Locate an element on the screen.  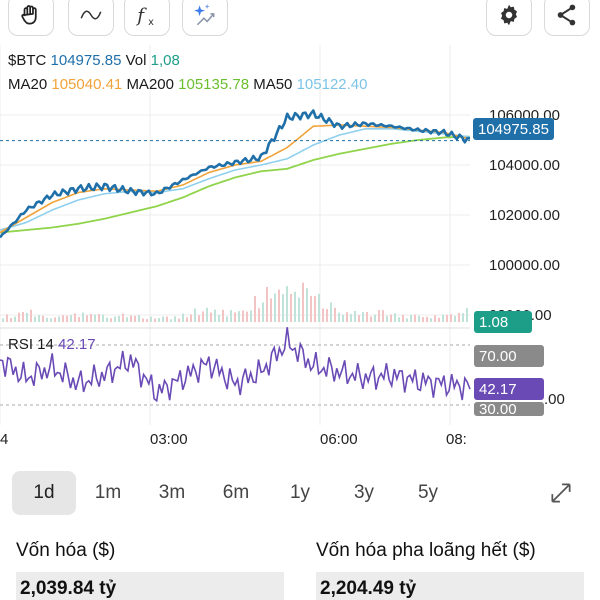
indicator-button: f x is located at coordinates (147, 18).